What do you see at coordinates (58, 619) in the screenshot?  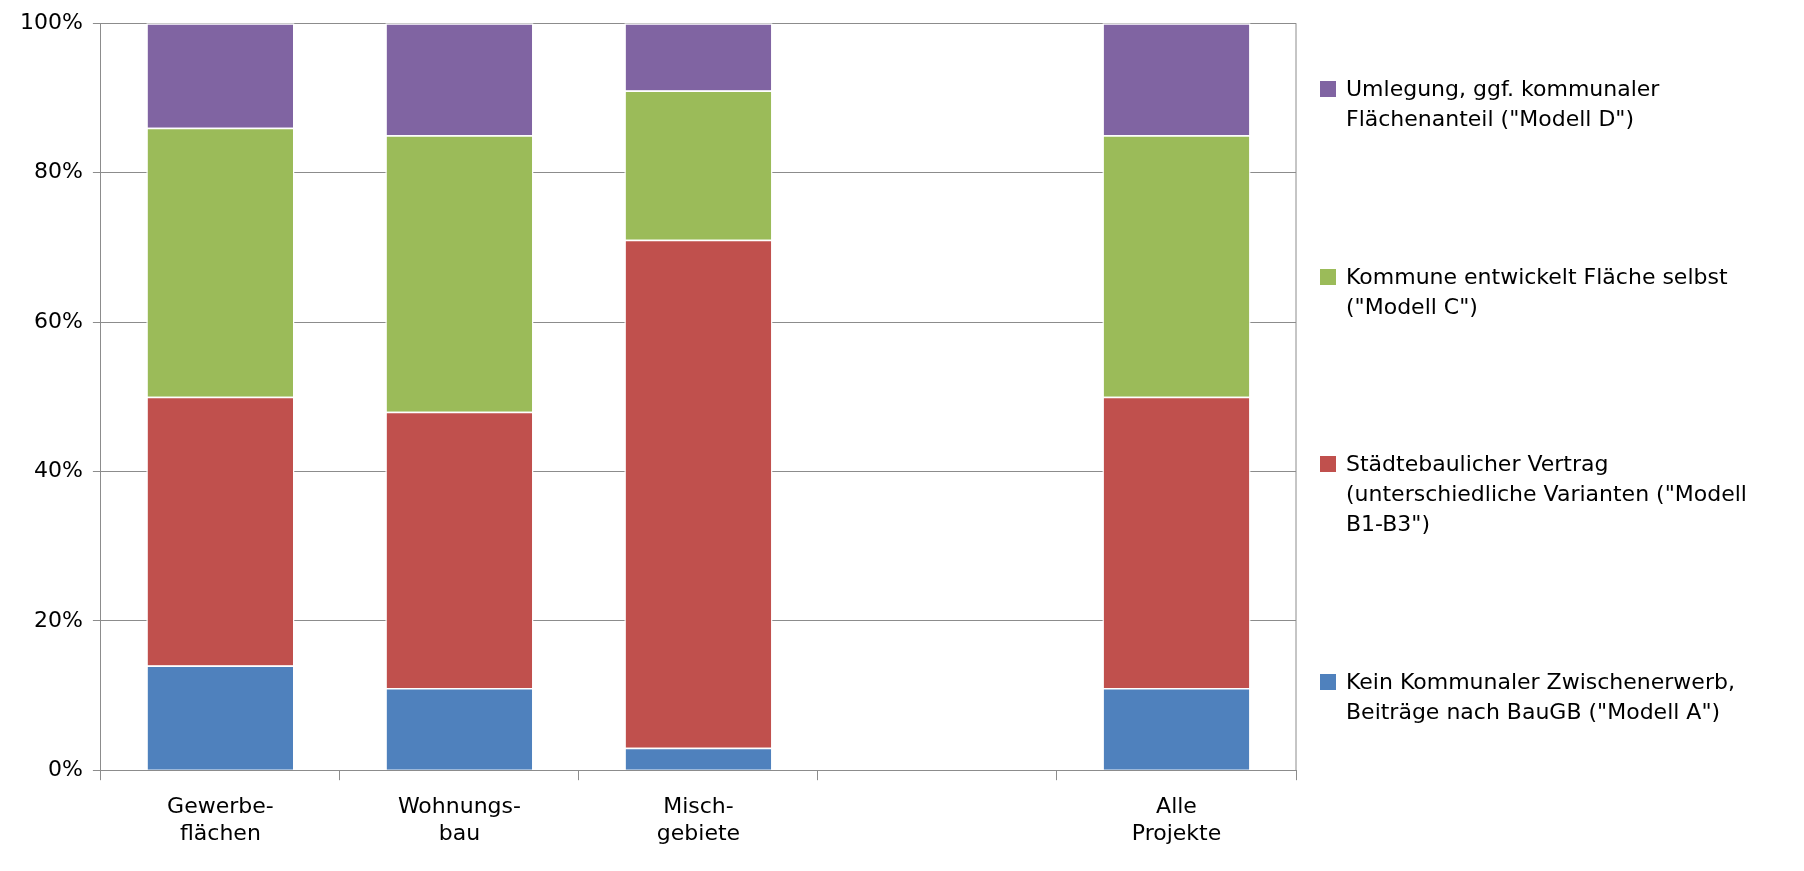 I see `y-tick-label: 20%` at bounding box center [58, 619].